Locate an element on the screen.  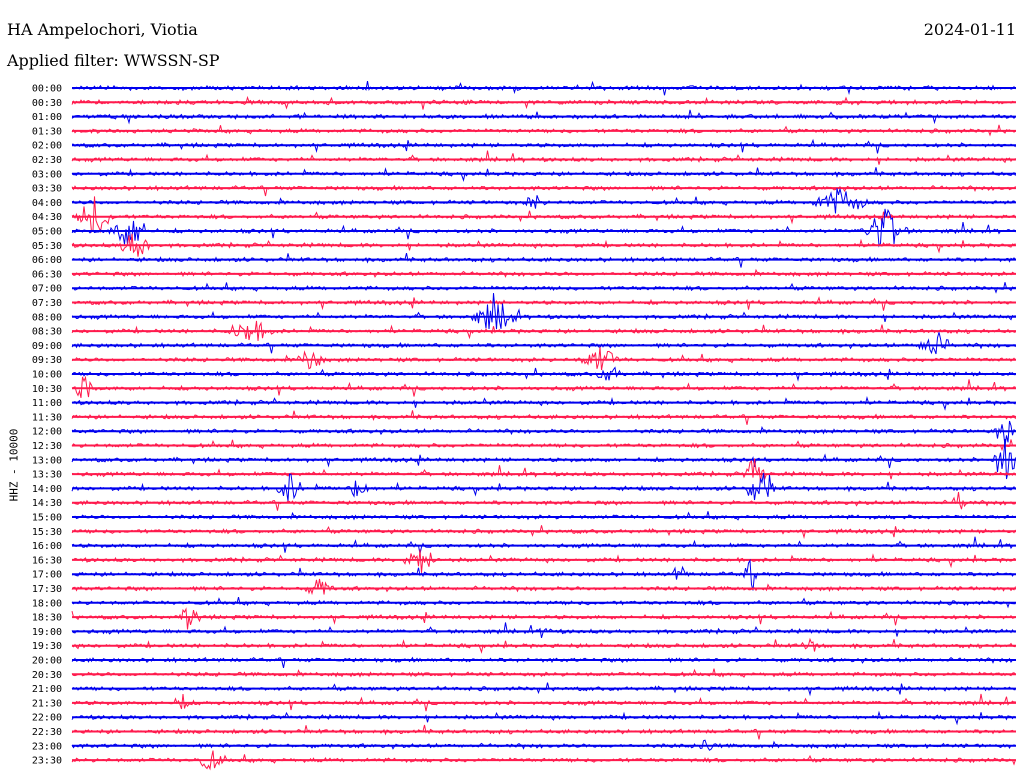
time-label-0230: 02:30 is located at coordinates (47, 160).